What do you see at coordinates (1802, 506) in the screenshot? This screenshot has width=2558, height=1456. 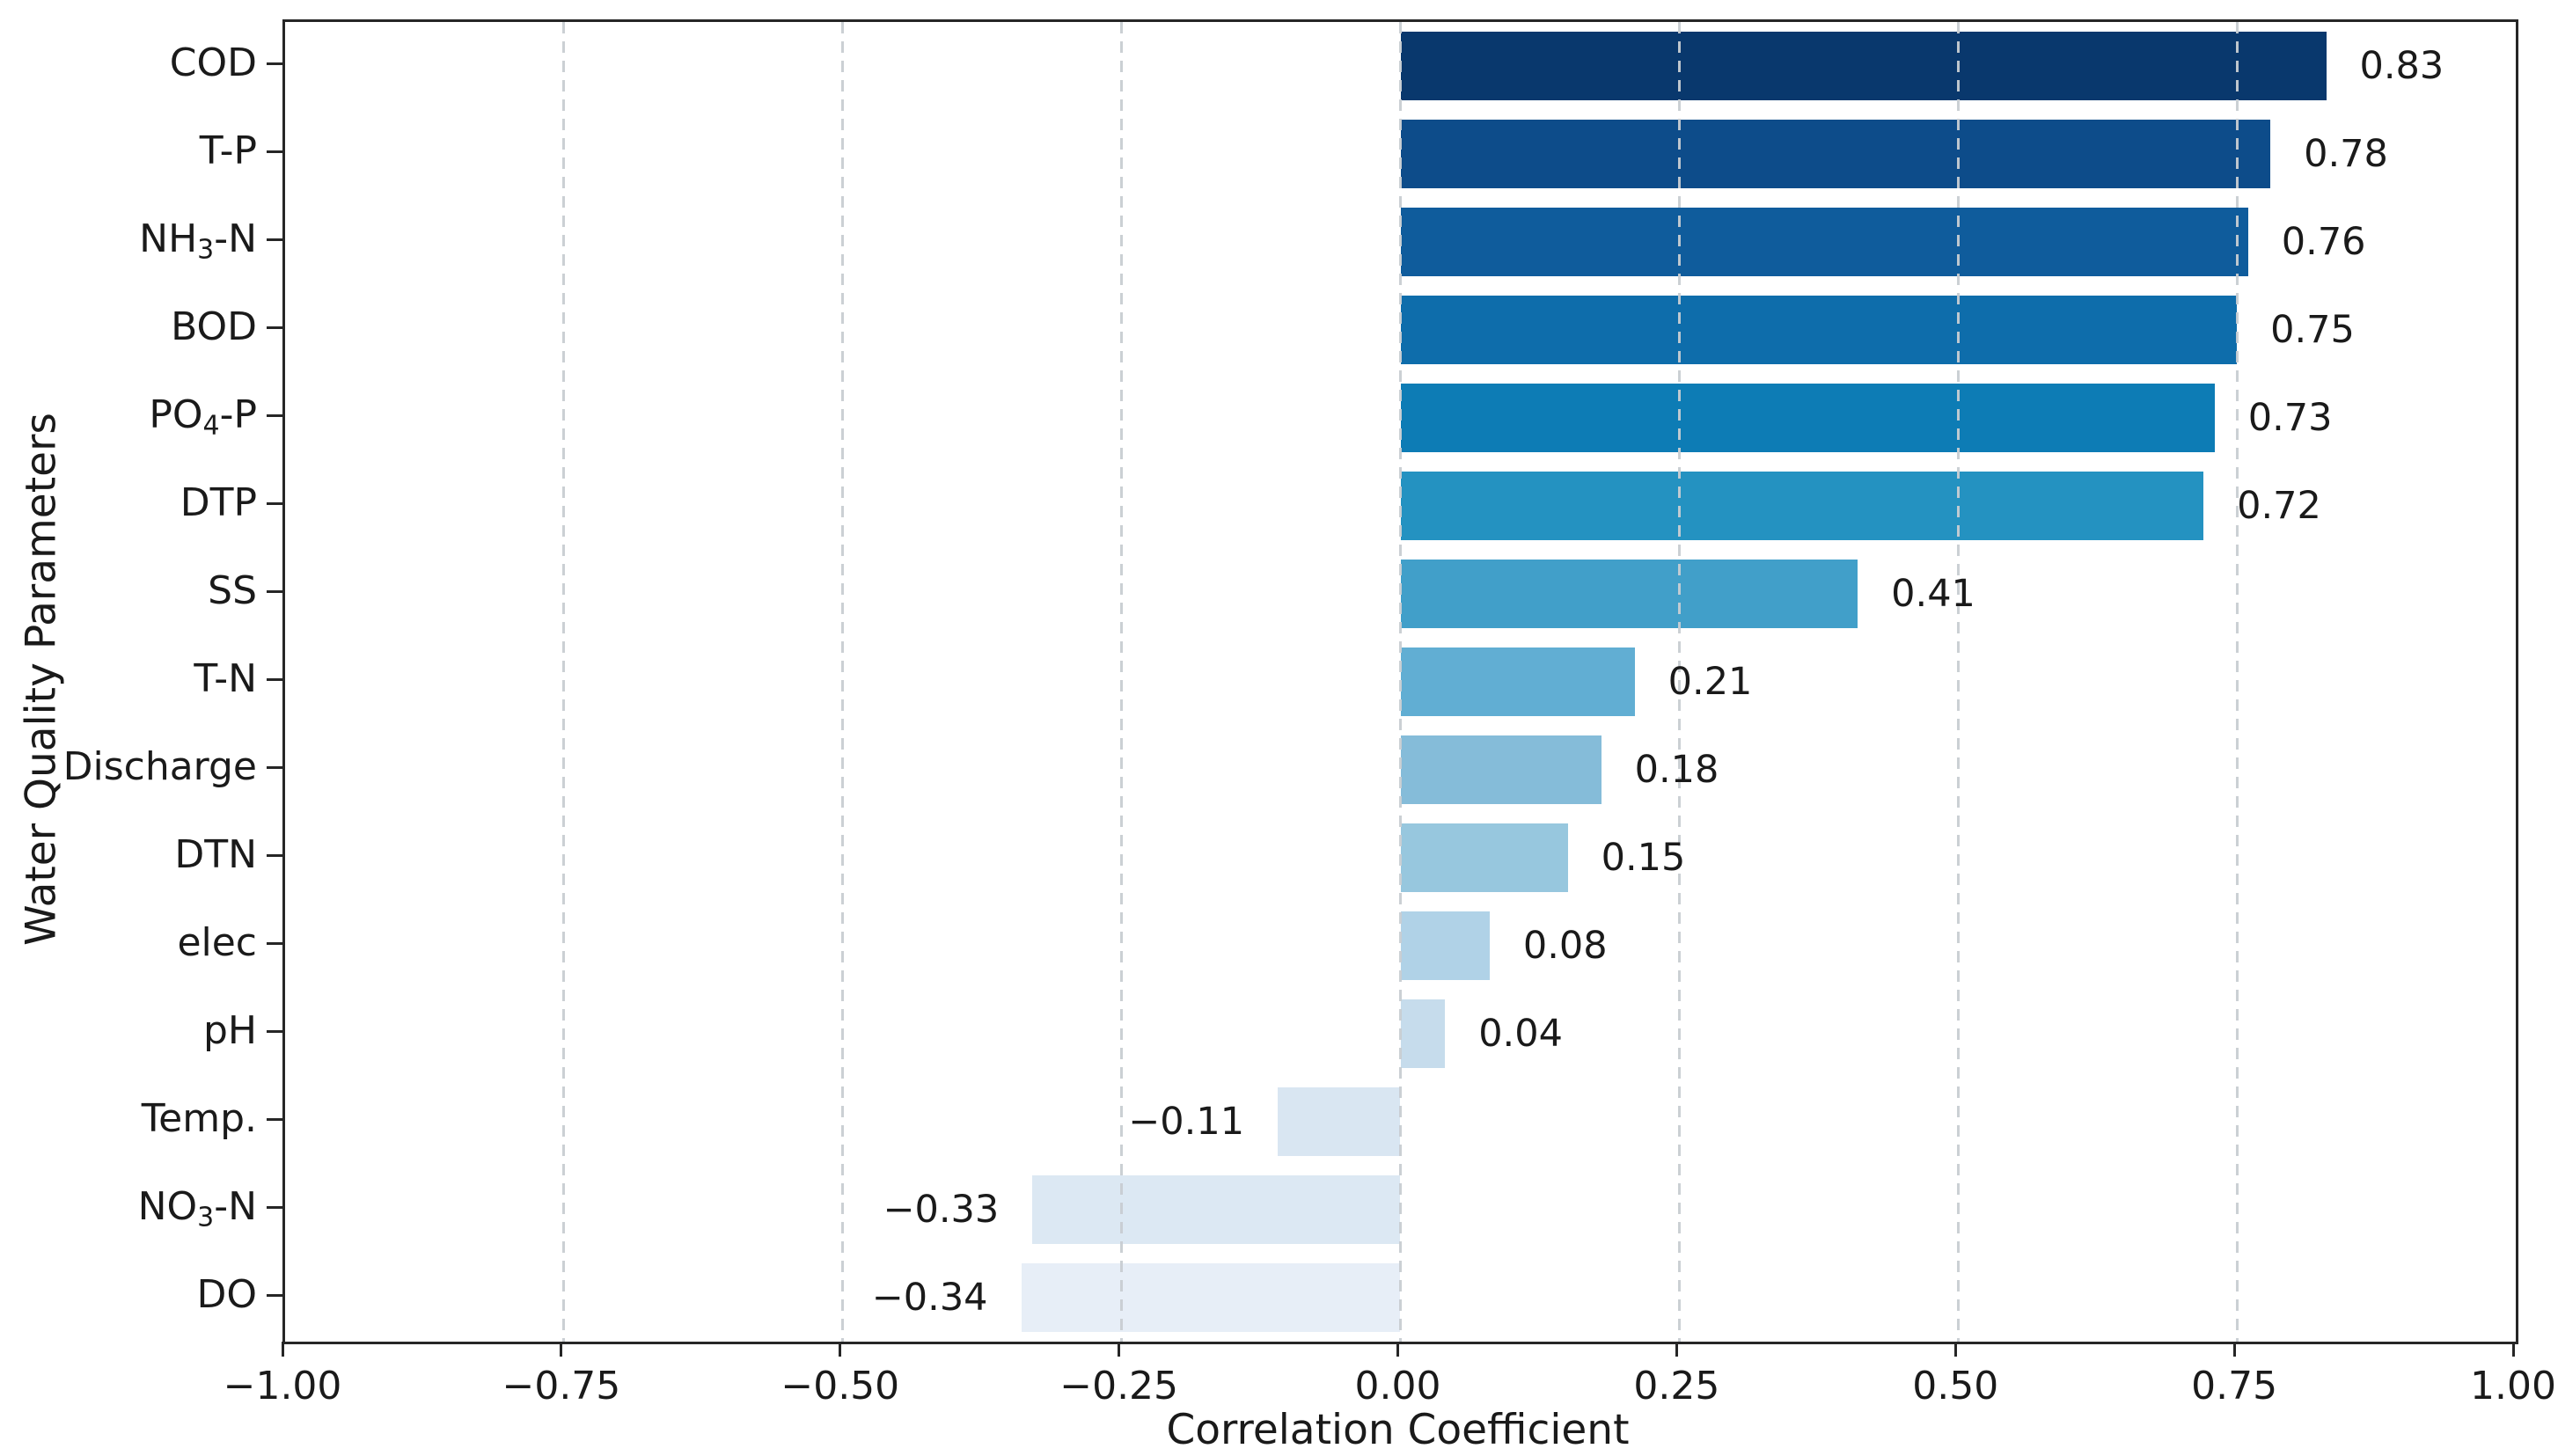 I see `bar-DTP` at bounding box center [1802, 506].